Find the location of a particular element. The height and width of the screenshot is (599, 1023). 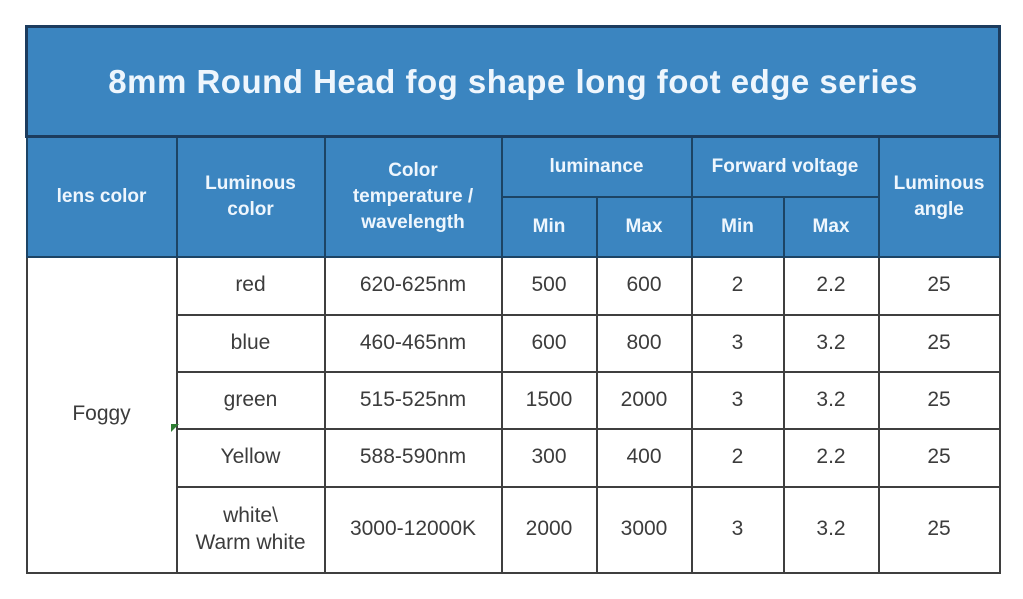

spec-row-green: green 515-525nm 1500 2000 3 3.2 25 is located at coordinates (514, 400).